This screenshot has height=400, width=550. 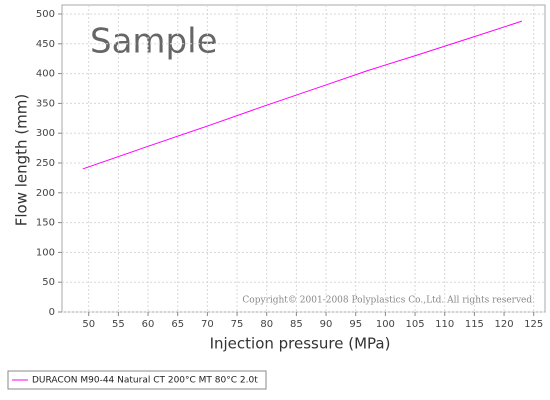 What do you see at coordinates (300, 344) in the screenshot?
I see `x-axis-title: Injection pressure (MPa)` at bounding box center [300, 344].